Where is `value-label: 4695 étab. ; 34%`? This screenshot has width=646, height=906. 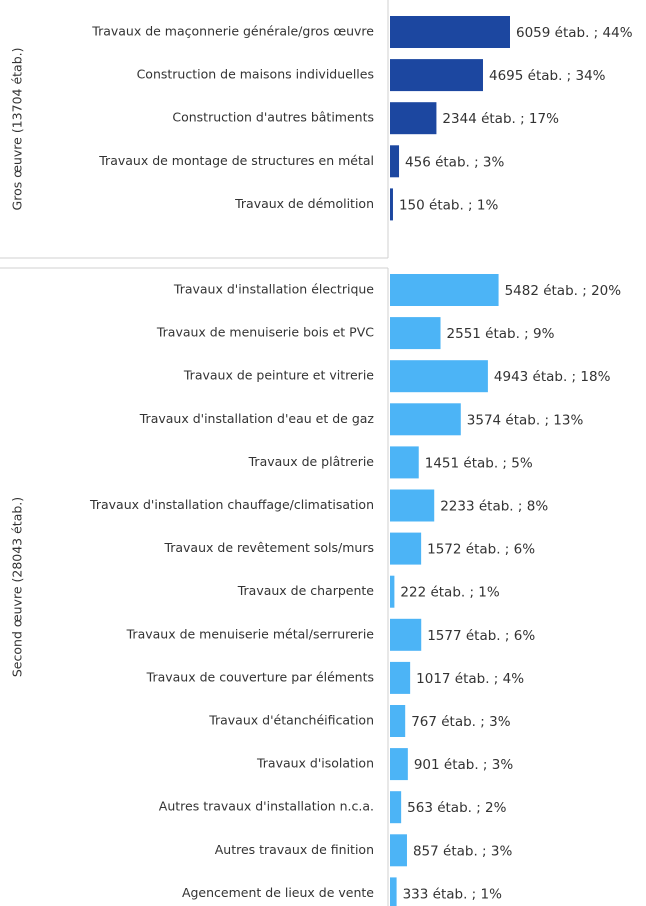 value-label: 4695 étab. ; 34% is located at coordinates (547, 76).